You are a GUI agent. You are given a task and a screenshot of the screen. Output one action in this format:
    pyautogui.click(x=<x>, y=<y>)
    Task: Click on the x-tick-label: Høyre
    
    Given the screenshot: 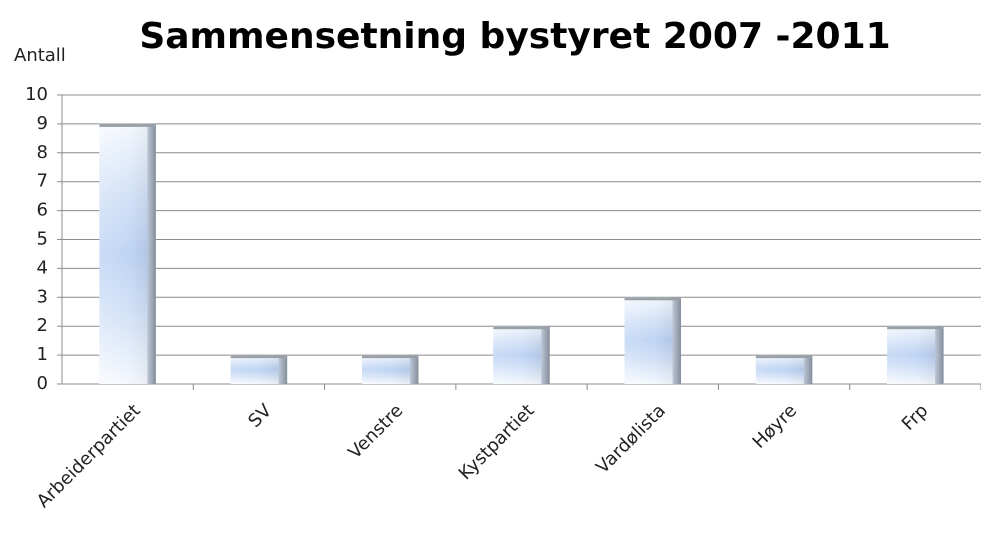 What is the action you would take?
    pyautogui.click(x=775, y=426)
    